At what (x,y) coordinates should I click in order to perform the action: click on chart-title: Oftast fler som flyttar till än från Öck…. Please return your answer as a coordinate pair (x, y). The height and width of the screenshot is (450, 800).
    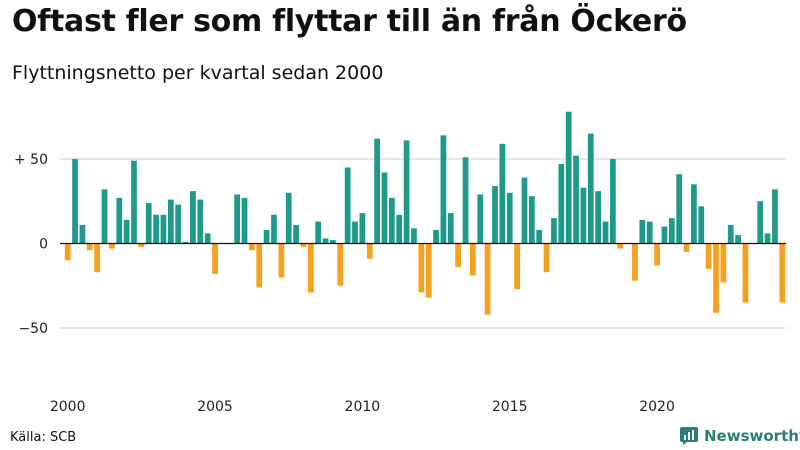
    Looking at the image, I should click on (349, 21).